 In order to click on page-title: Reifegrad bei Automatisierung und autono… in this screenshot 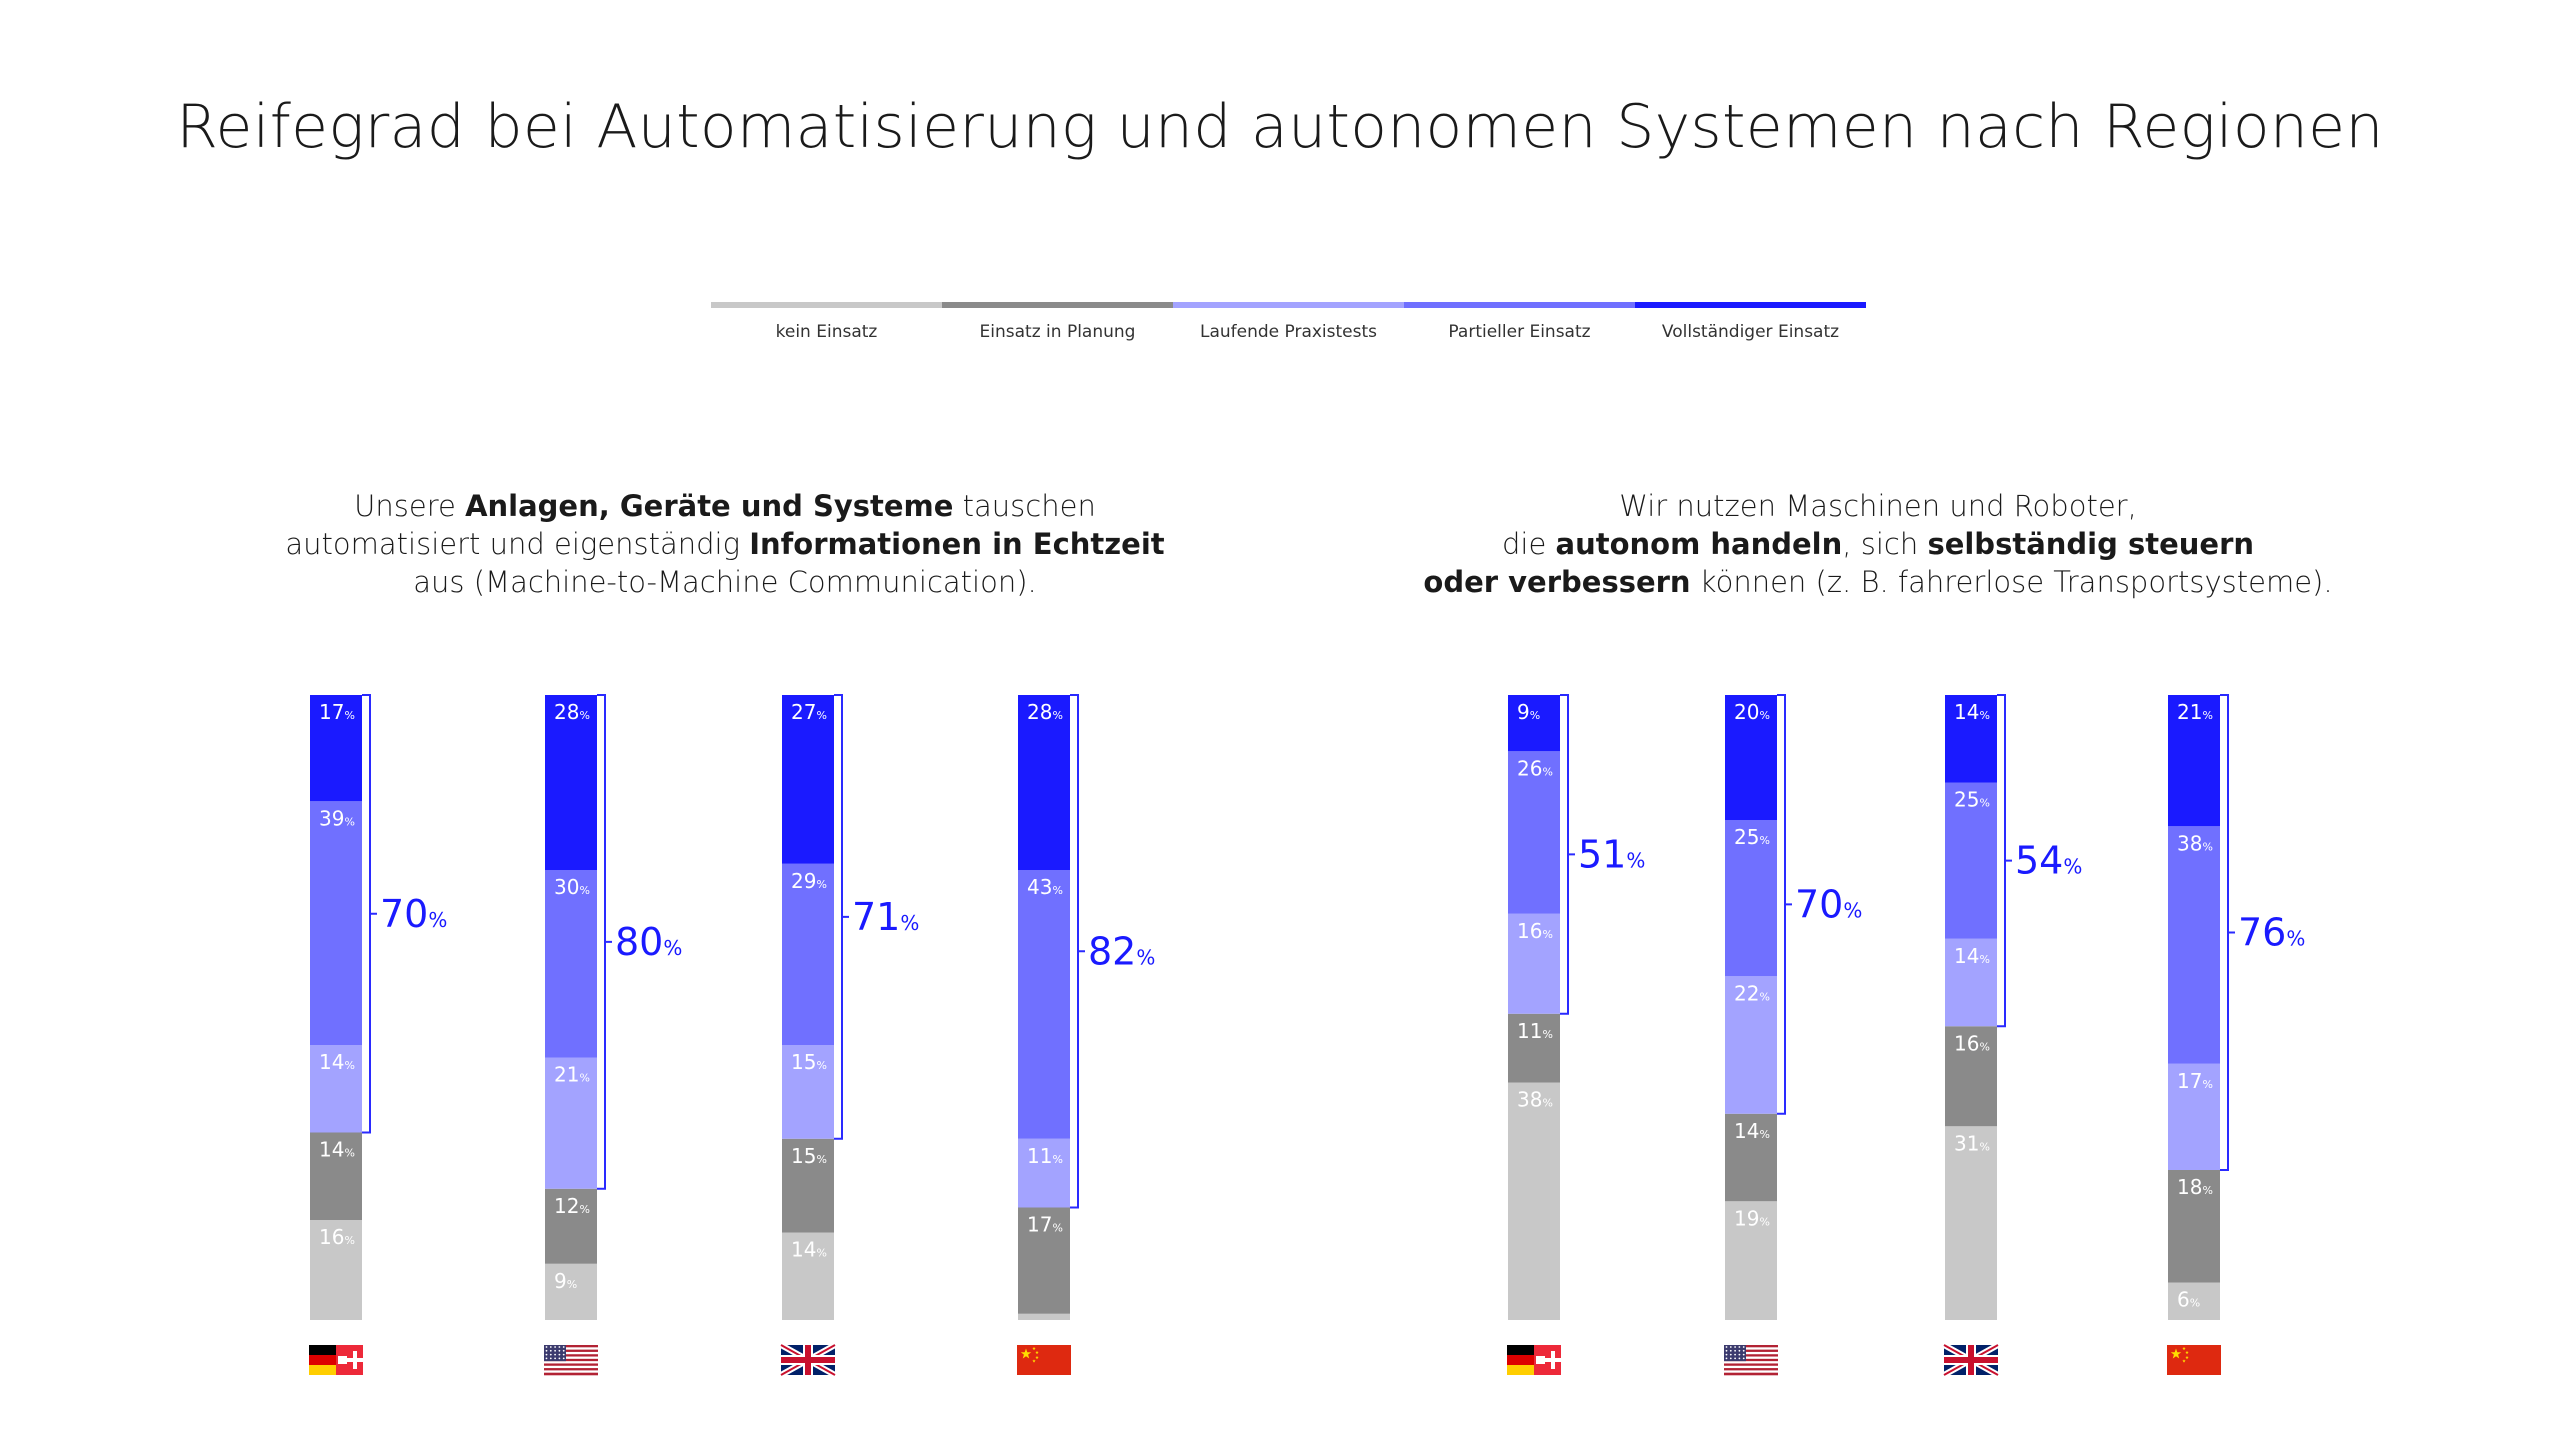, I will do `click(1280, 127)`.